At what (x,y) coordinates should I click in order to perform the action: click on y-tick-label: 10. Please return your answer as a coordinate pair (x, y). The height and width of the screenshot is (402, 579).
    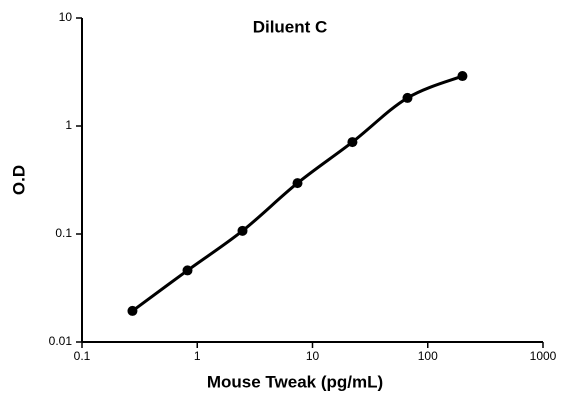
    Looking at the image, I should click on (66, 17).